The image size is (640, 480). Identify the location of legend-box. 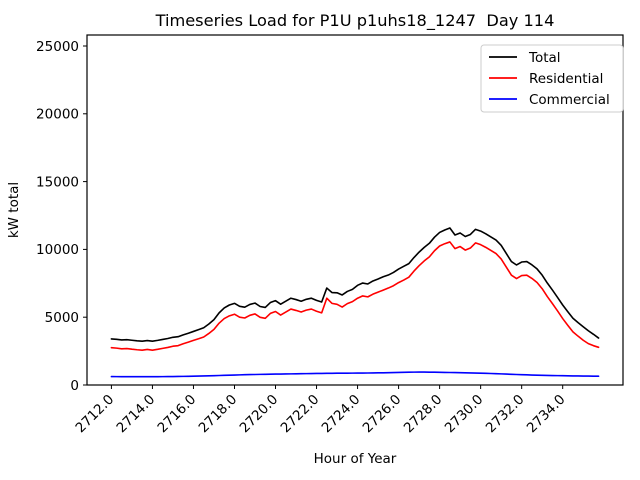
(552, 78).